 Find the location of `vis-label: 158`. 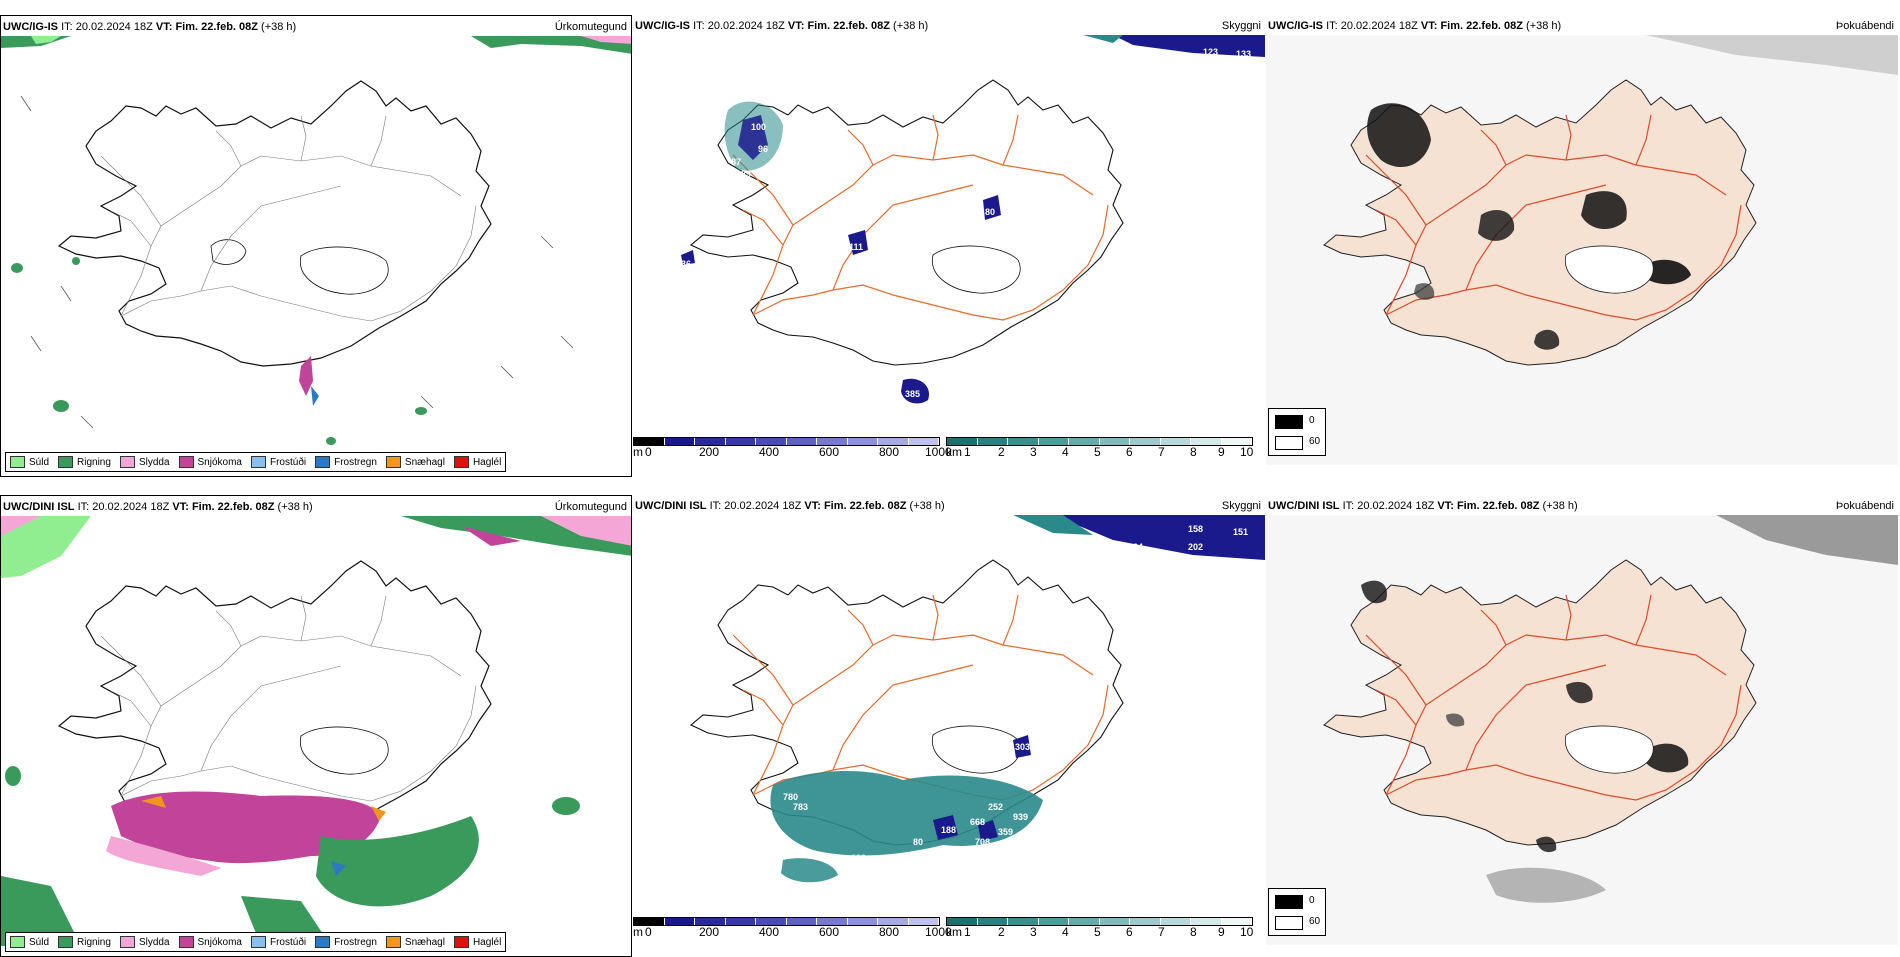

vis-label: 158 is located at coordinates (1195, 529).